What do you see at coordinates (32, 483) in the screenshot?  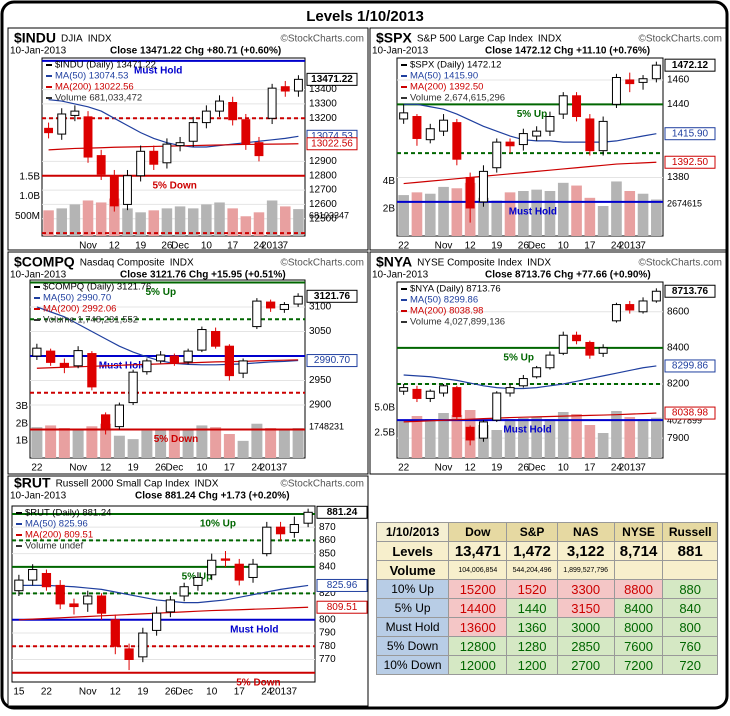 I see `chart-title: $RUT` at bounding box center [32, 483].